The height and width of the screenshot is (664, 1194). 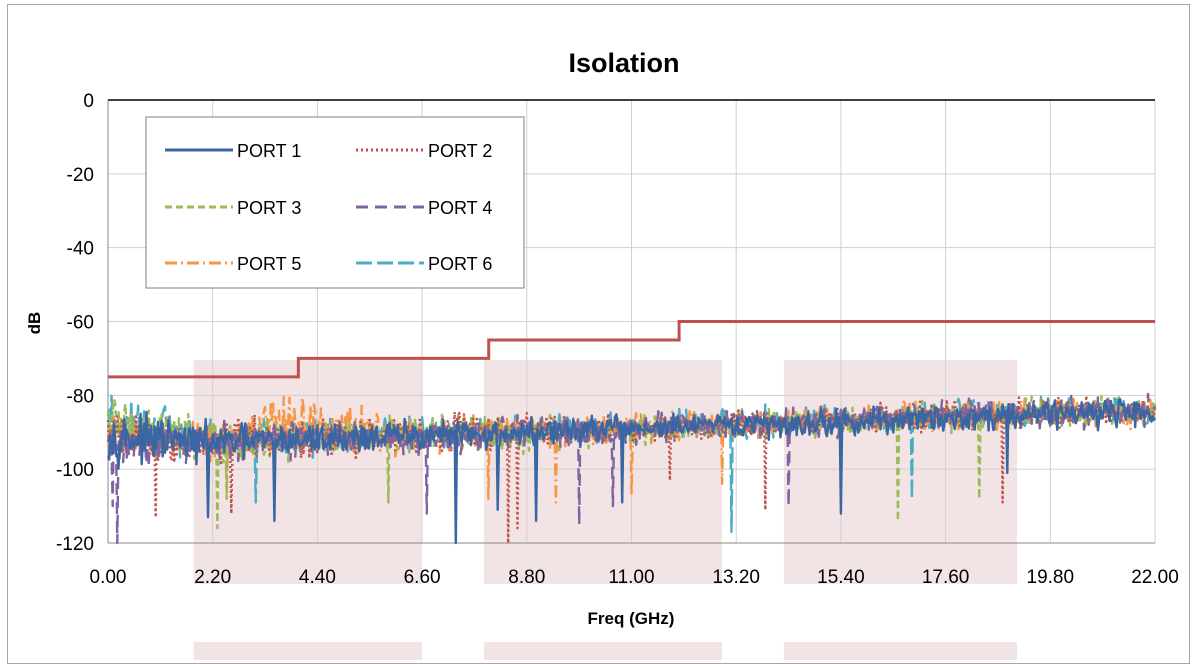 I want to click on legend-label: PORT 6, so click(x=460, y=264).